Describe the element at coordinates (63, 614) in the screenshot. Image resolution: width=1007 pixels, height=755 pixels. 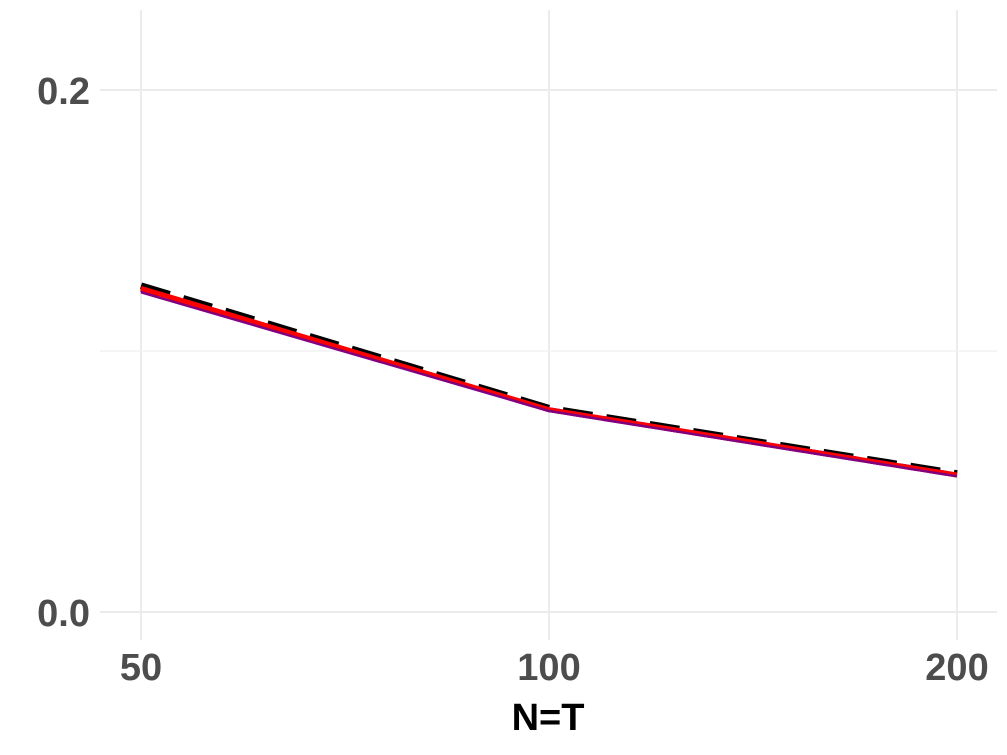
I see `y-tick-label-0.0: 0.0` at that location.